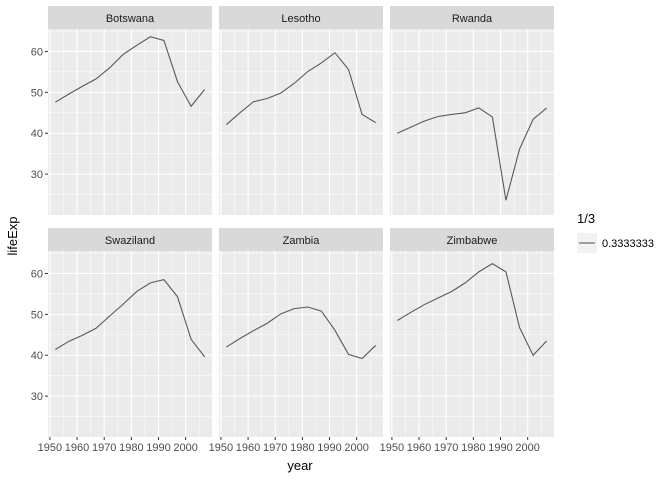  Describe the element at coordinates (586, 218) in the screenshot. I see `legend-title: 1/3` at that location.